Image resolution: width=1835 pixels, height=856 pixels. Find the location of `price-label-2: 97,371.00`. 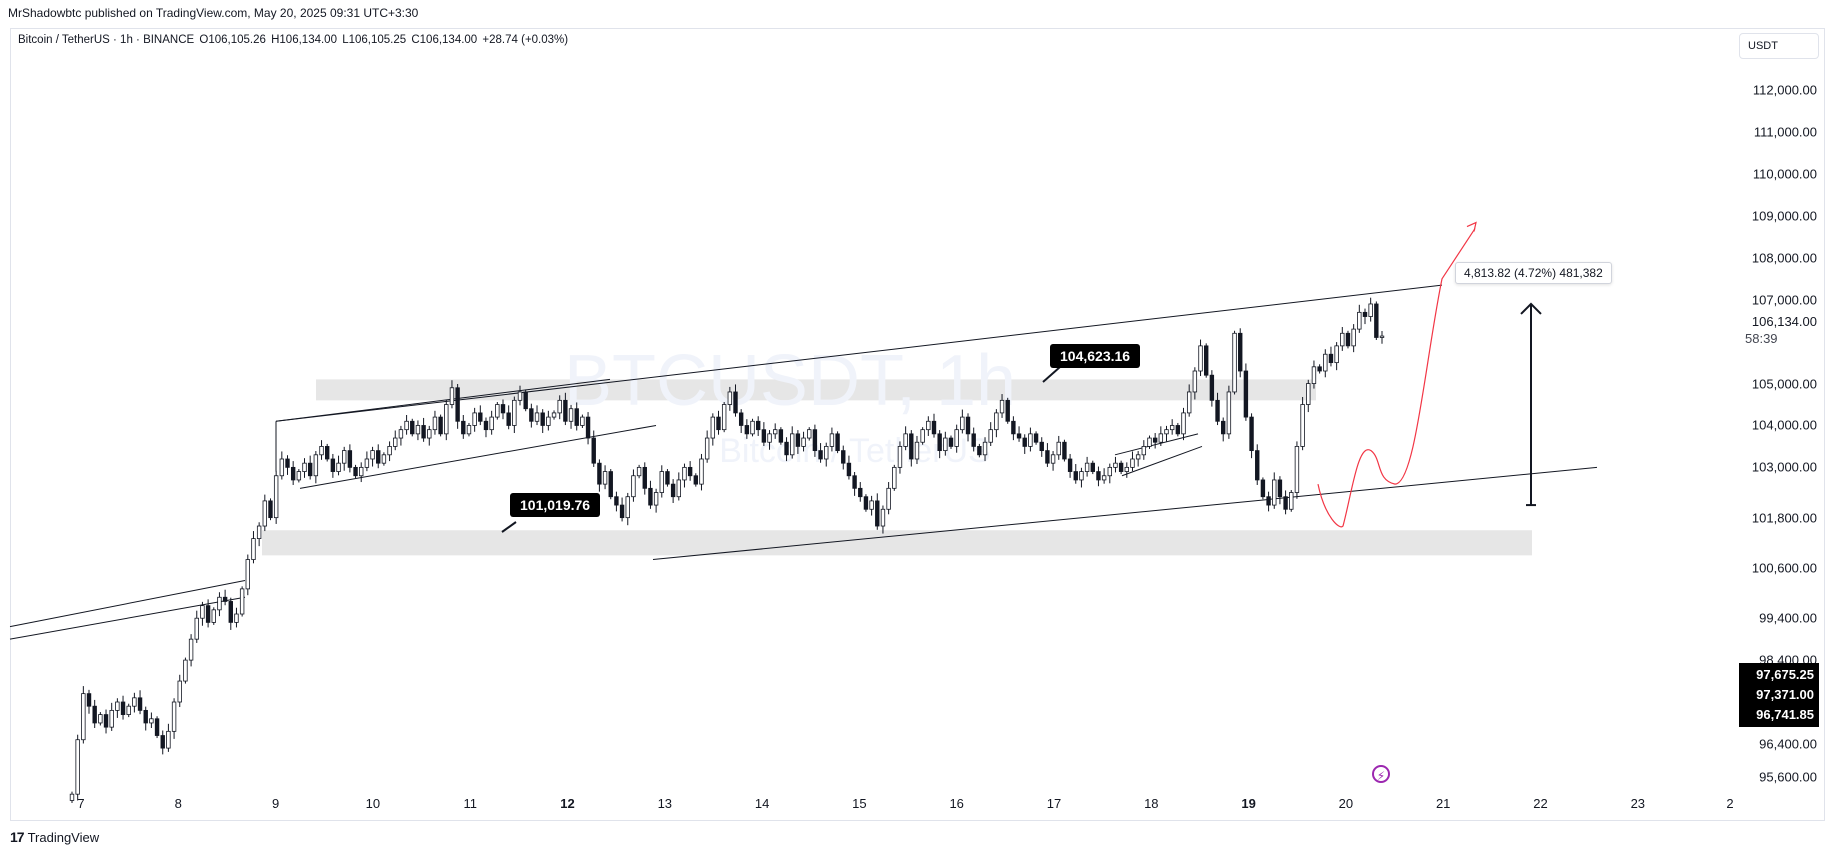

price-label-2: 97,371.00 is located at coordinates (1785, 694).